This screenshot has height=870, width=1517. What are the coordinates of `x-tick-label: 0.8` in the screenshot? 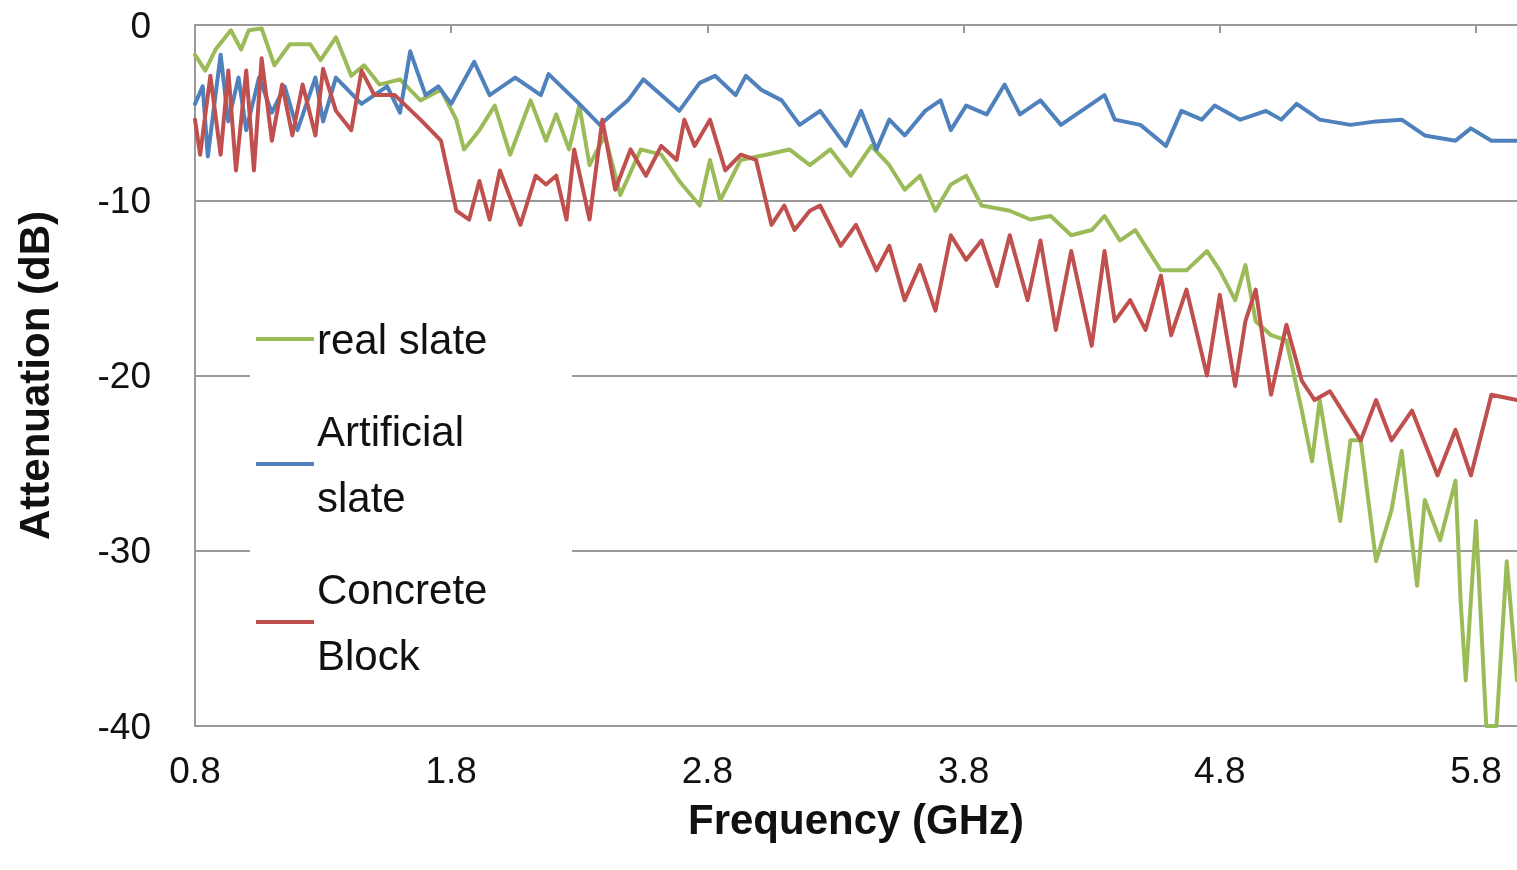 It's located at (195, 770).